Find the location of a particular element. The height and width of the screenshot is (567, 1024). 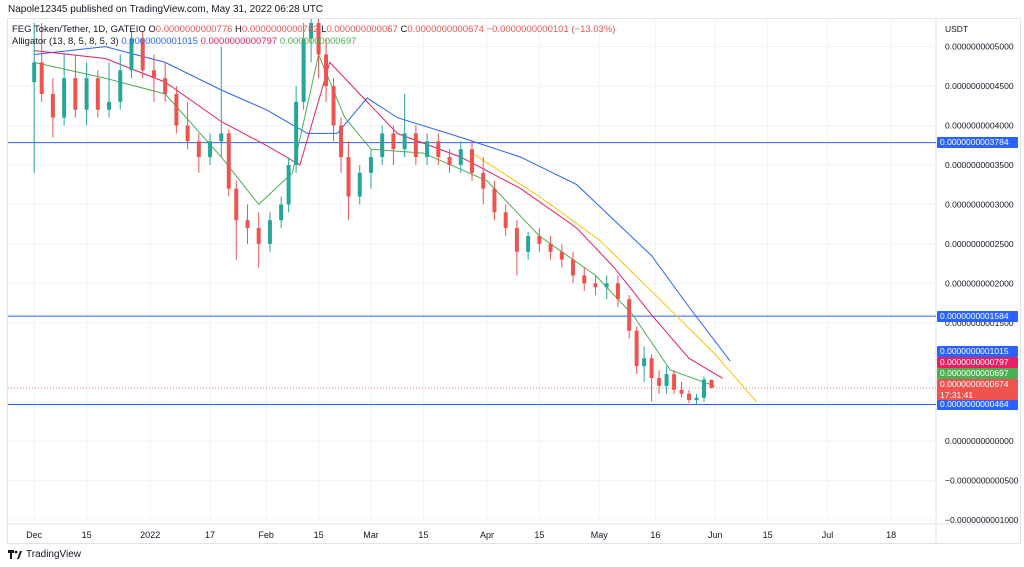

y-tick-label: −0.0000000001000 is located at coordinates (982, 520).